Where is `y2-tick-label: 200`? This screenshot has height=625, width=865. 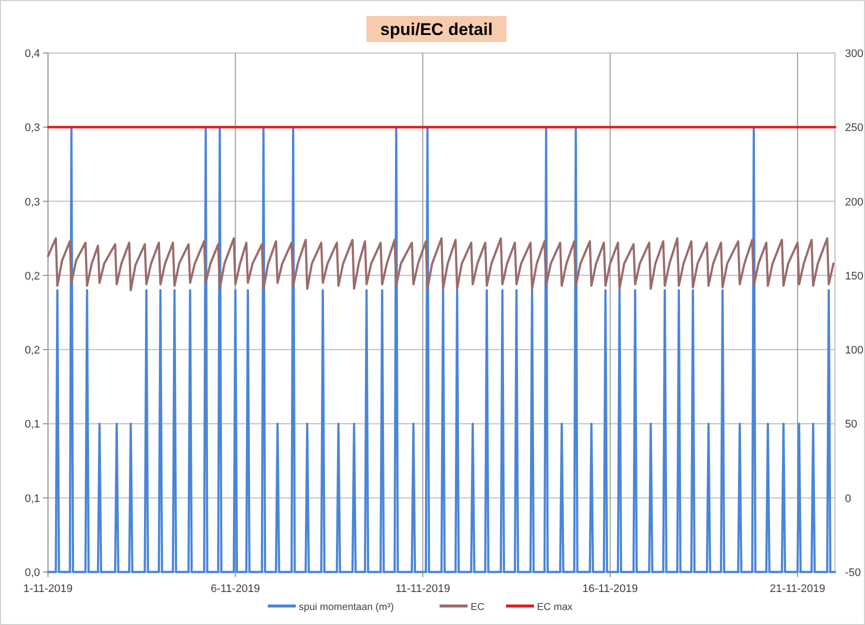 y2-tick-label: 200 is located at coordinates (854, 202).